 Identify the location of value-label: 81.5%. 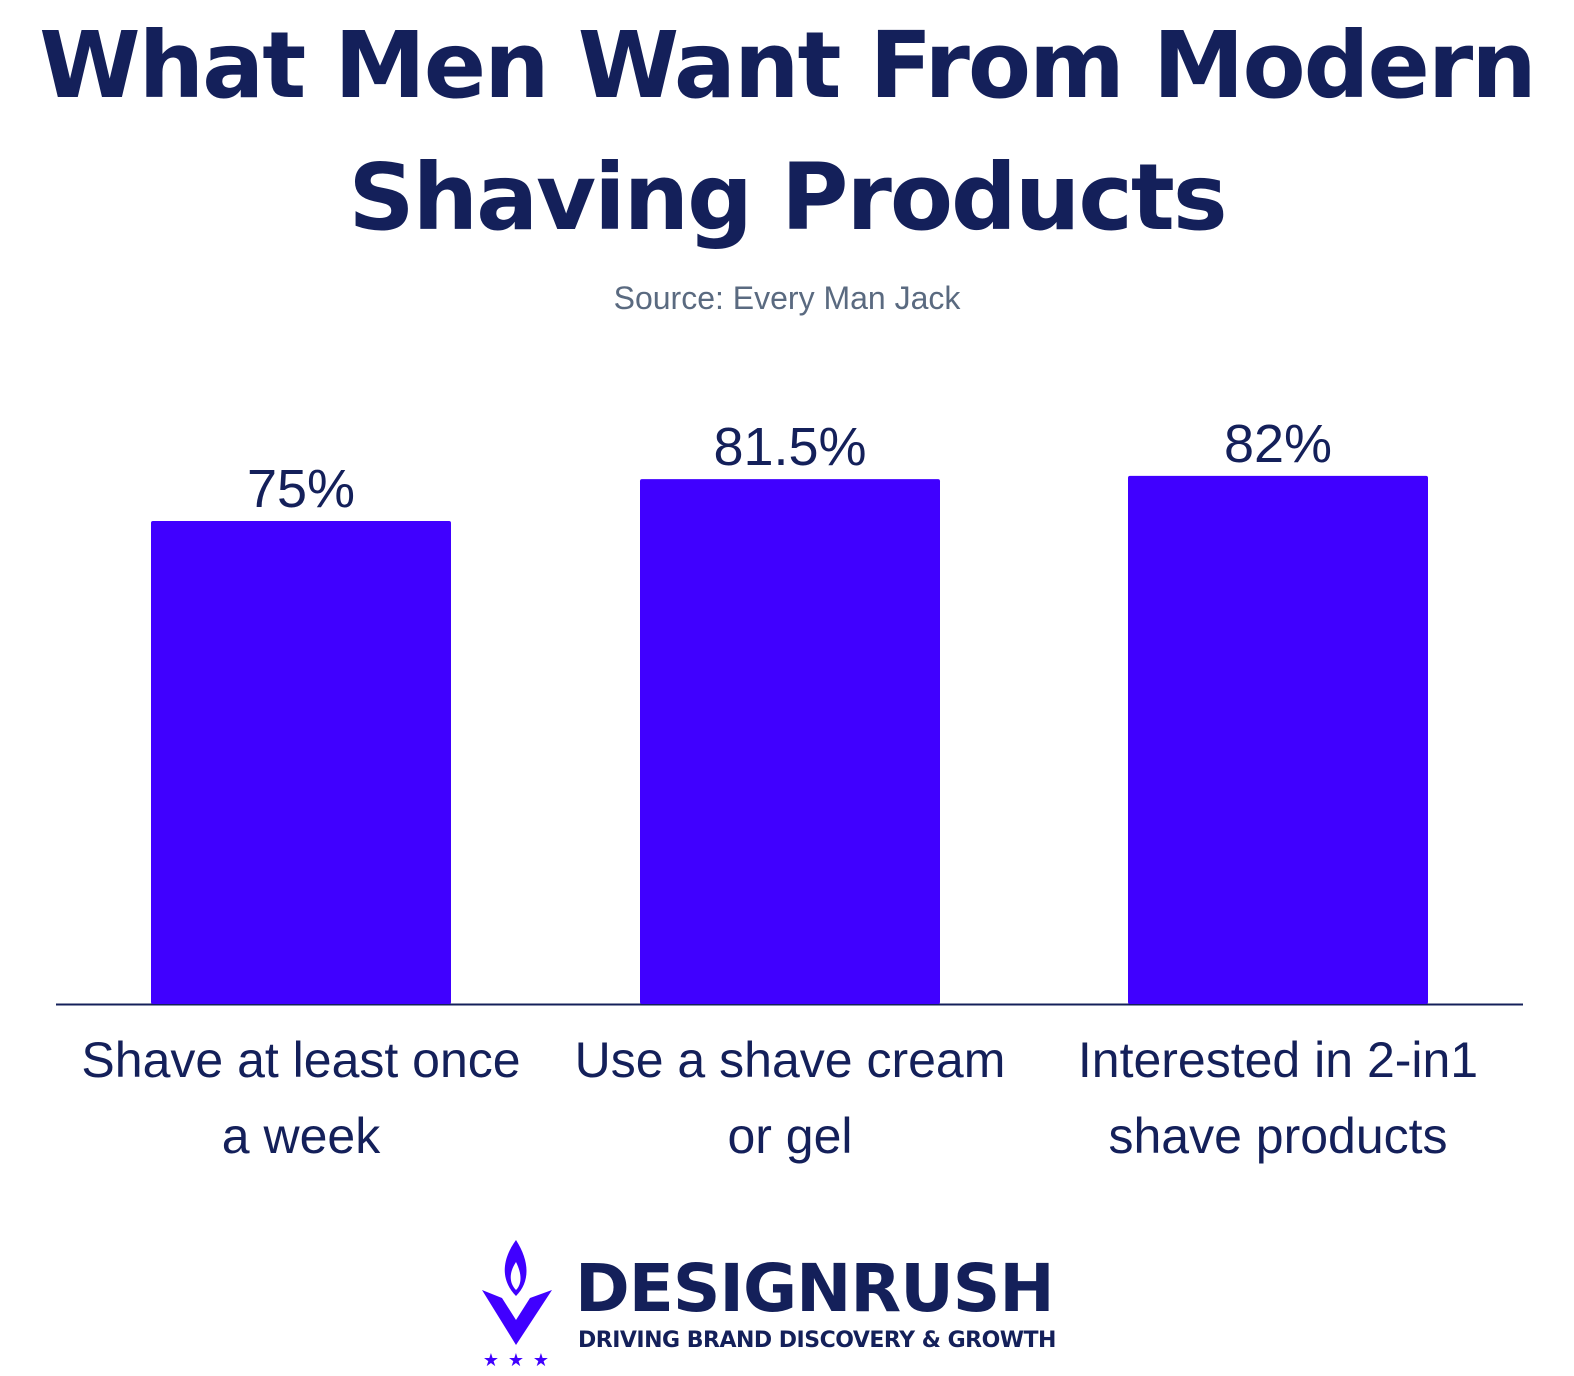
(789, 447).